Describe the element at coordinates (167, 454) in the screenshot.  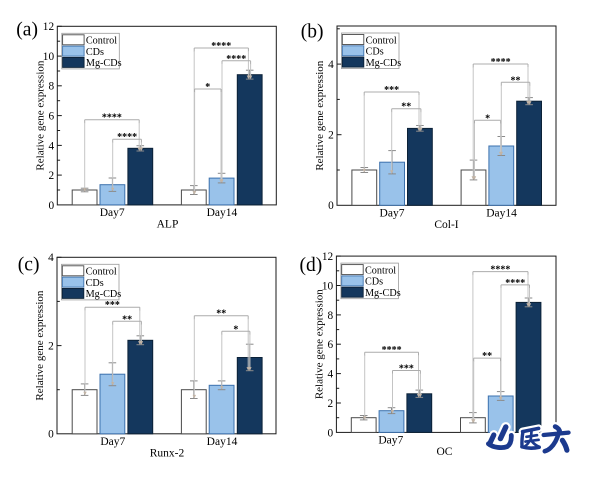
I see `svg-text: Runx-2` at that location.